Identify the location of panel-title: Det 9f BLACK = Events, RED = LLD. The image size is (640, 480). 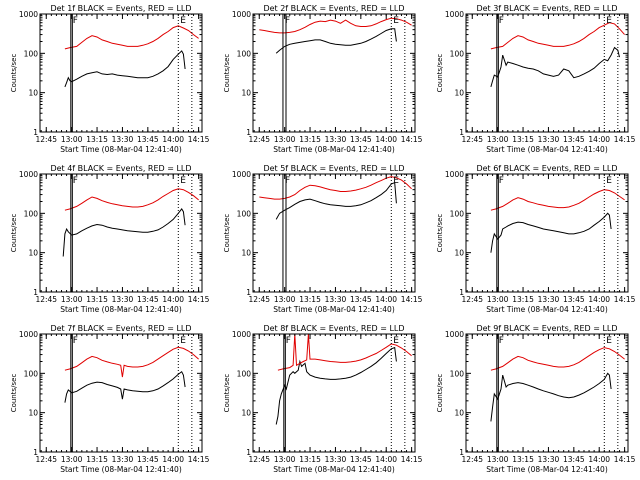
(546, 328).